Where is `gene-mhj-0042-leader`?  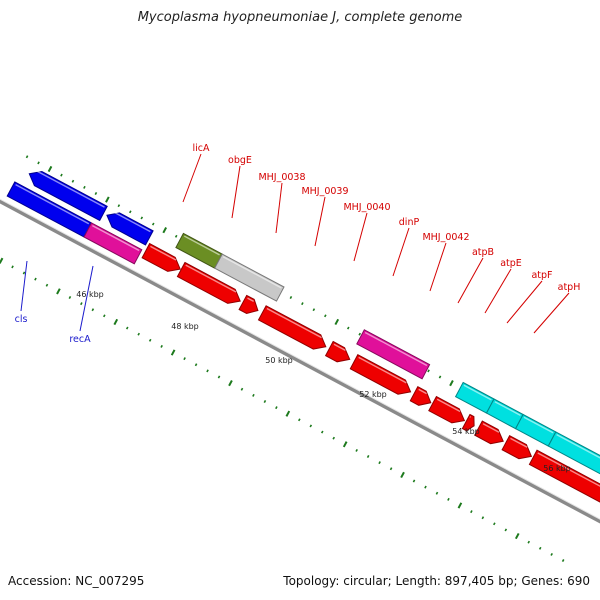 gene-mhj-0042-leader is located at coordinates (438, 267).